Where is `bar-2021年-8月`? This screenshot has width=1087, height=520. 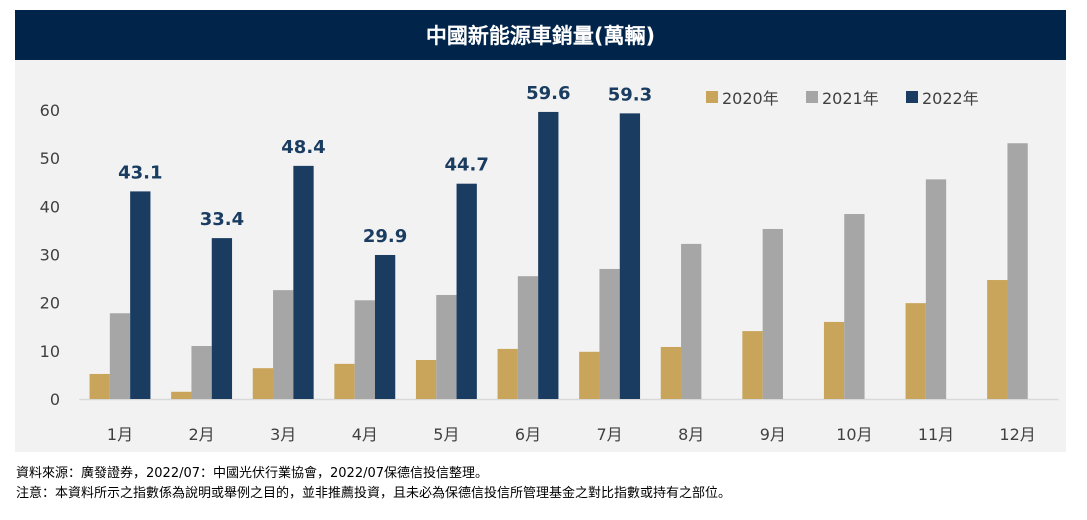 bar-2021年-8月 is located at coordinates (691, 321).